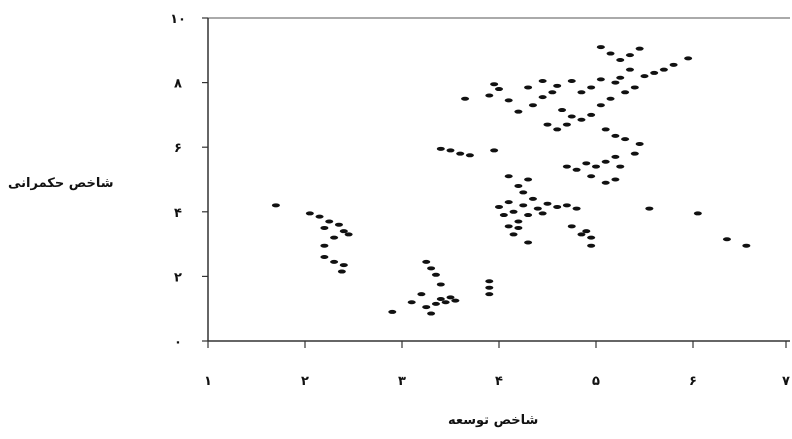 This screenshot has height=439, width=792. Describe the element at coordinates (178, 342) in the screenshot. I see `y-tick-label: ۰` at that location.